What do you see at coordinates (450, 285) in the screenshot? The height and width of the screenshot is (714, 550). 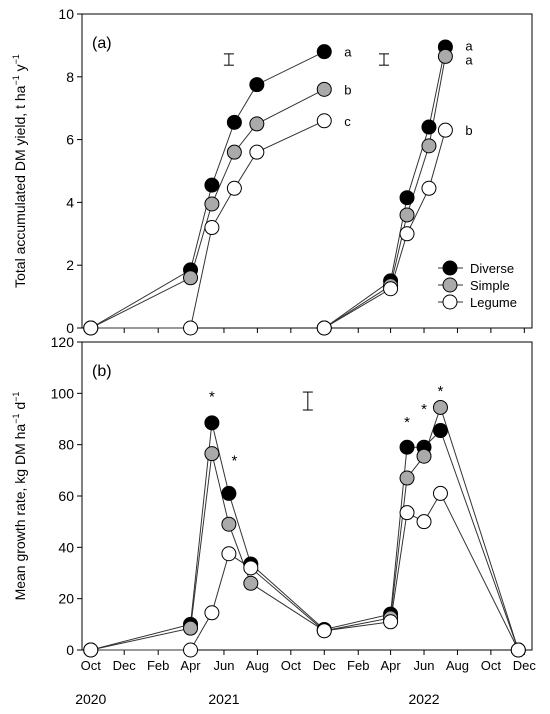 I see `legend-marker-simple` at bounding box center [450, 285].